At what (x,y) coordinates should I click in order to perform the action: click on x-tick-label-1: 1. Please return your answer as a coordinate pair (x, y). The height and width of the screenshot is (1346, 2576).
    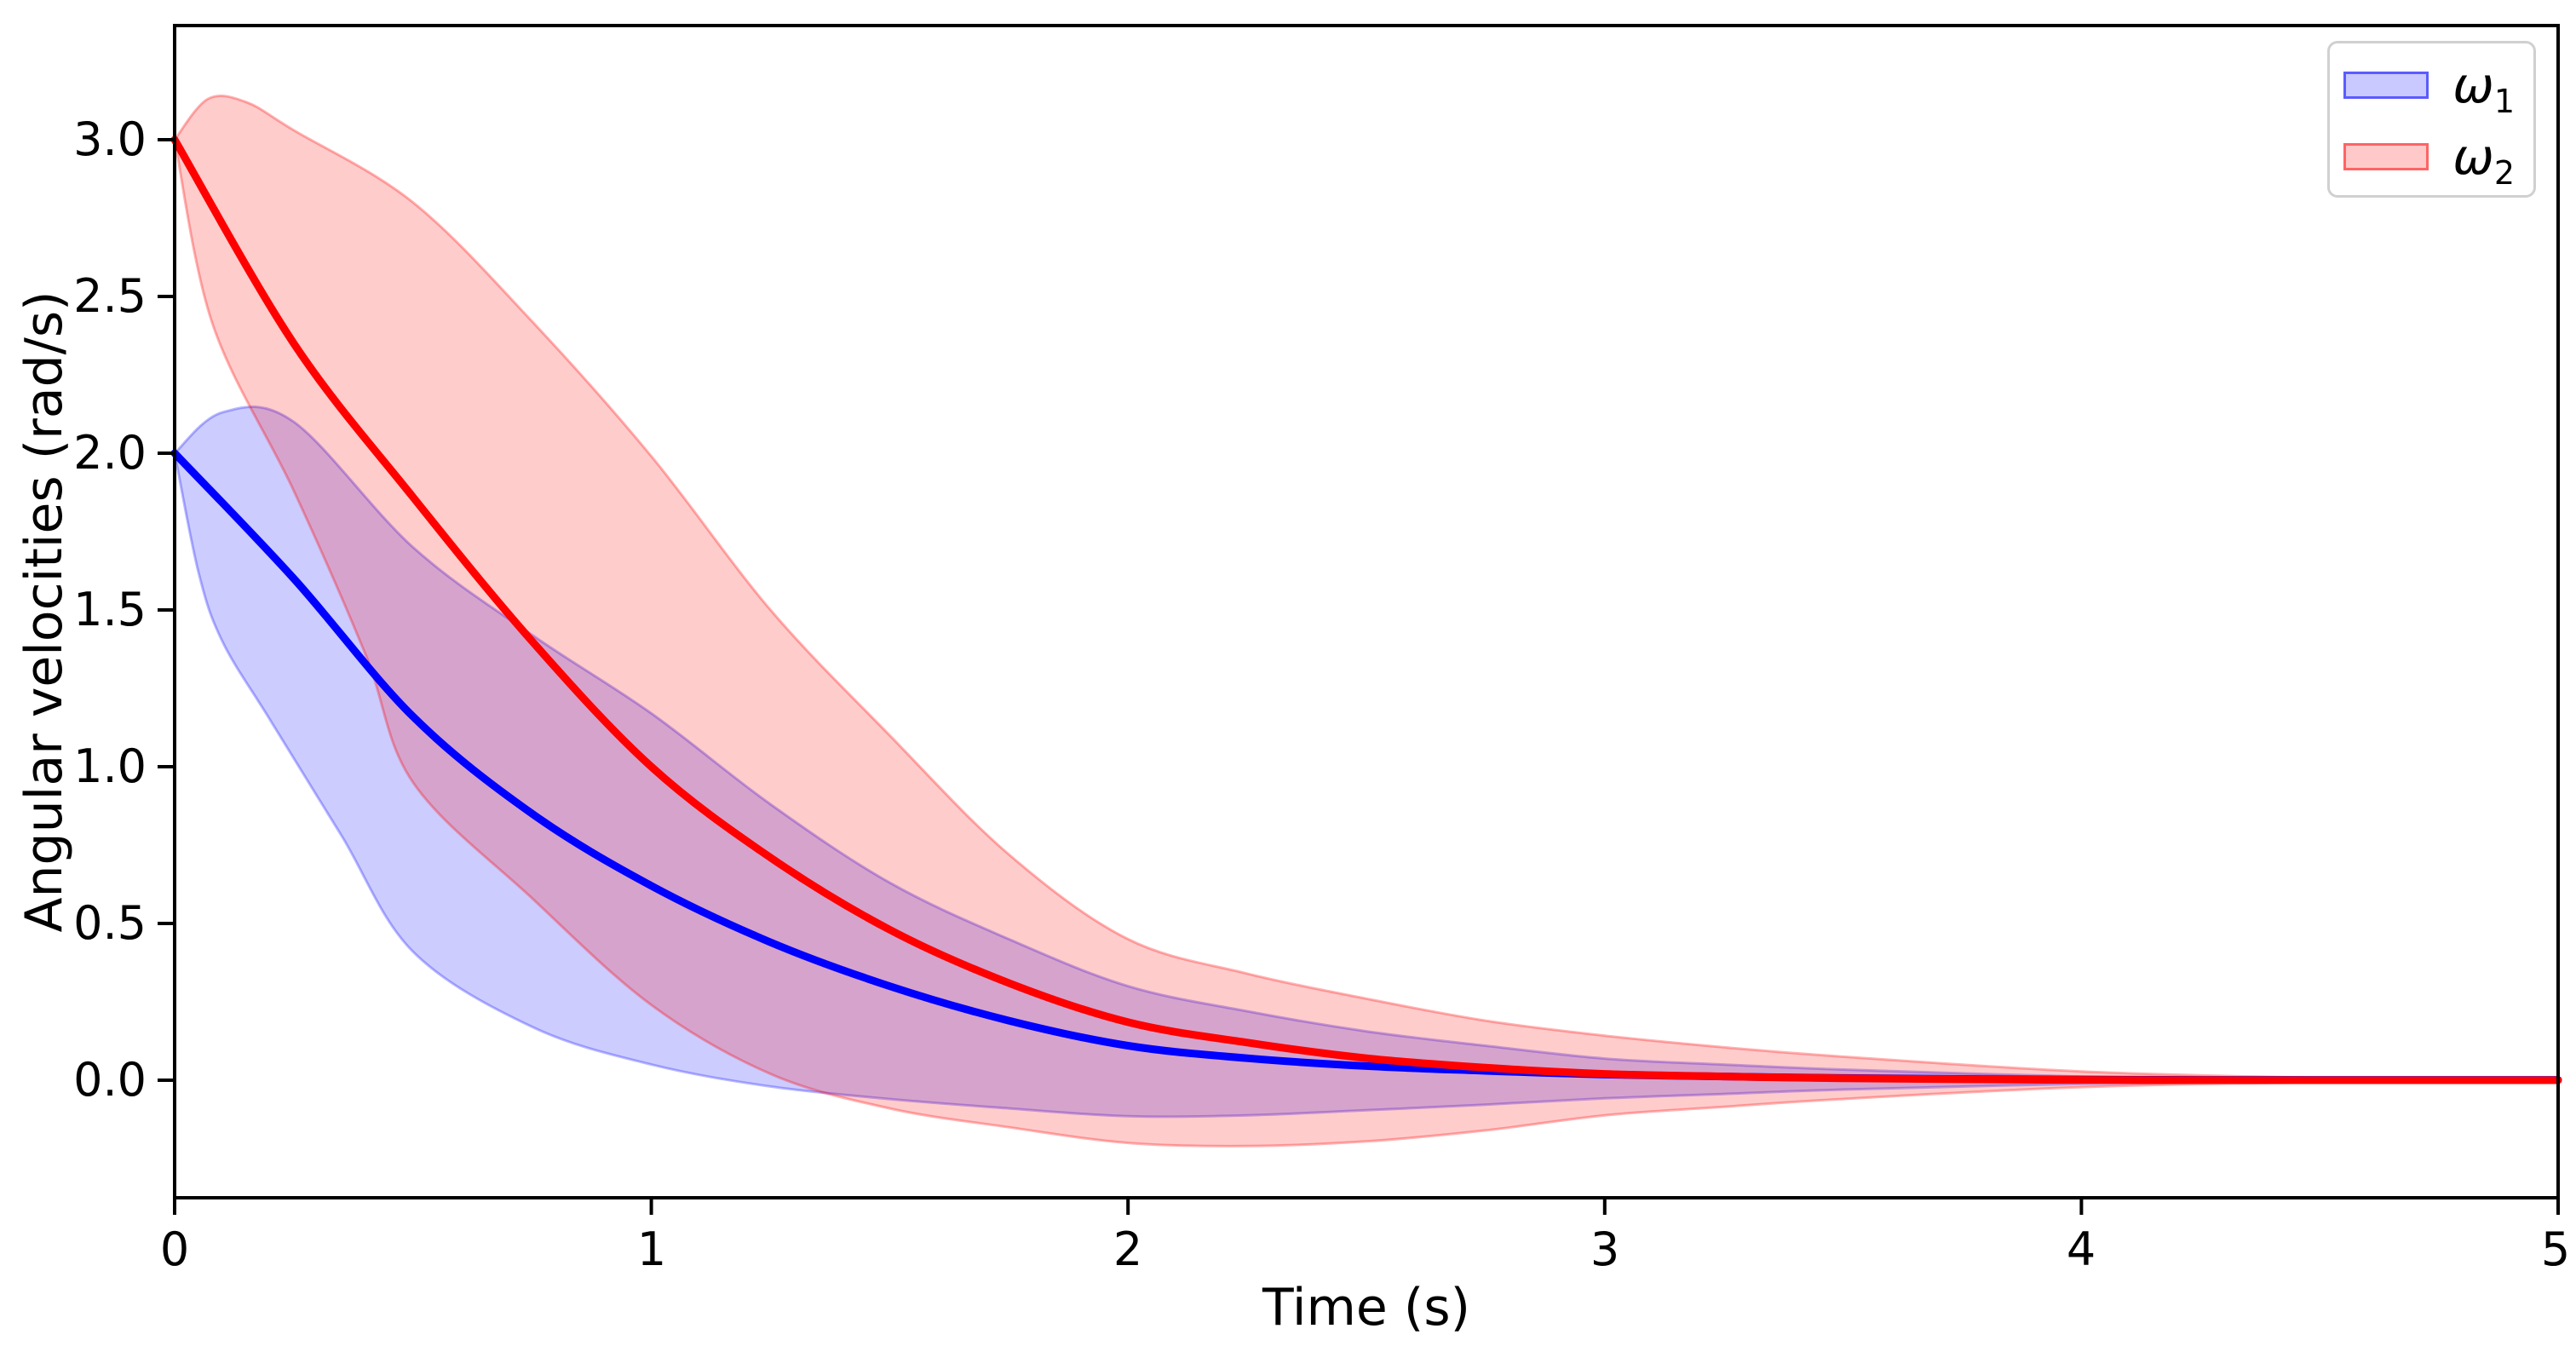
    Looking at the image, I should click on (651, 1249).